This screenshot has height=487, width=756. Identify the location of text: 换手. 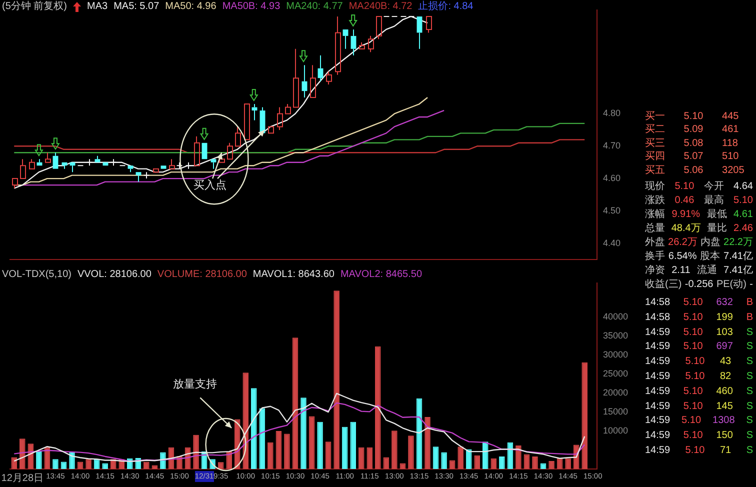
(655, 257).